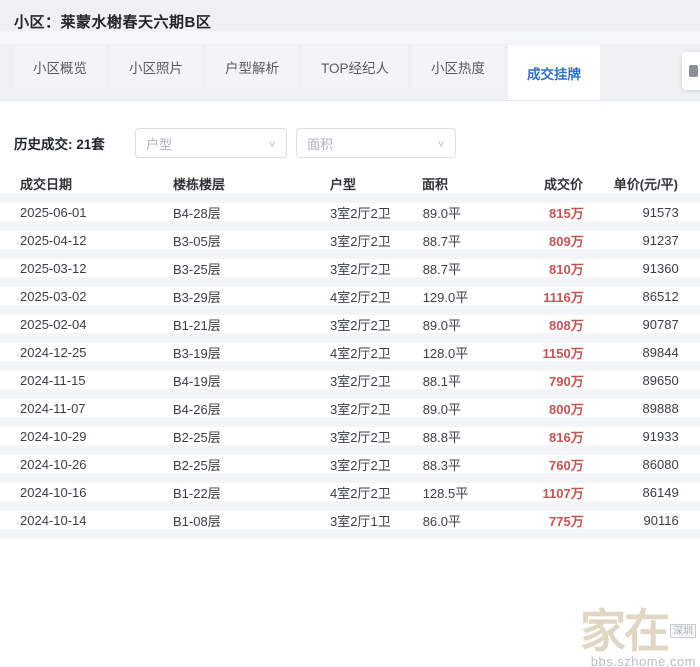 This screenshot has width=700, height=667. What do you see at coordinates (566, 409) in the screenshot?
I see `cell-deal-price: 800万` at bounding box center [566, 409].